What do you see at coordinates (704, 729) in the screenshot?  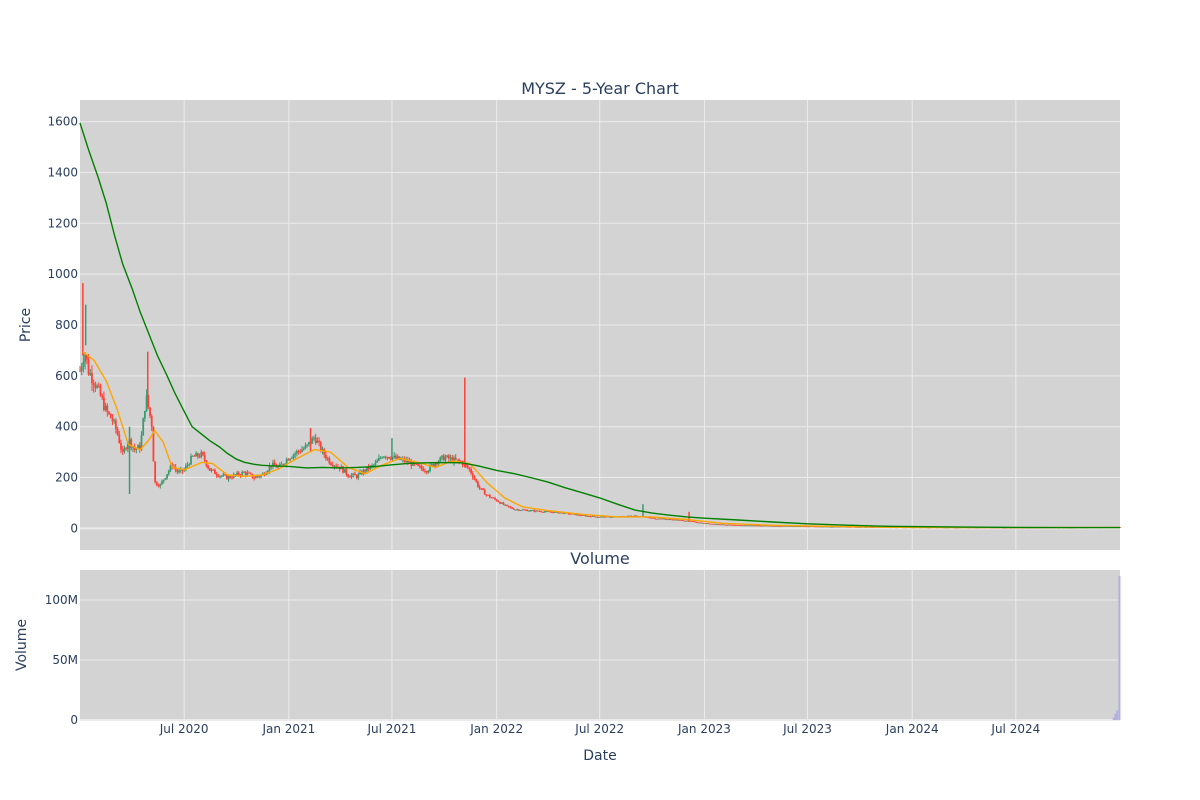 I see `date-x-tick-label: Jan 2023` at bounding box center [704, 729].